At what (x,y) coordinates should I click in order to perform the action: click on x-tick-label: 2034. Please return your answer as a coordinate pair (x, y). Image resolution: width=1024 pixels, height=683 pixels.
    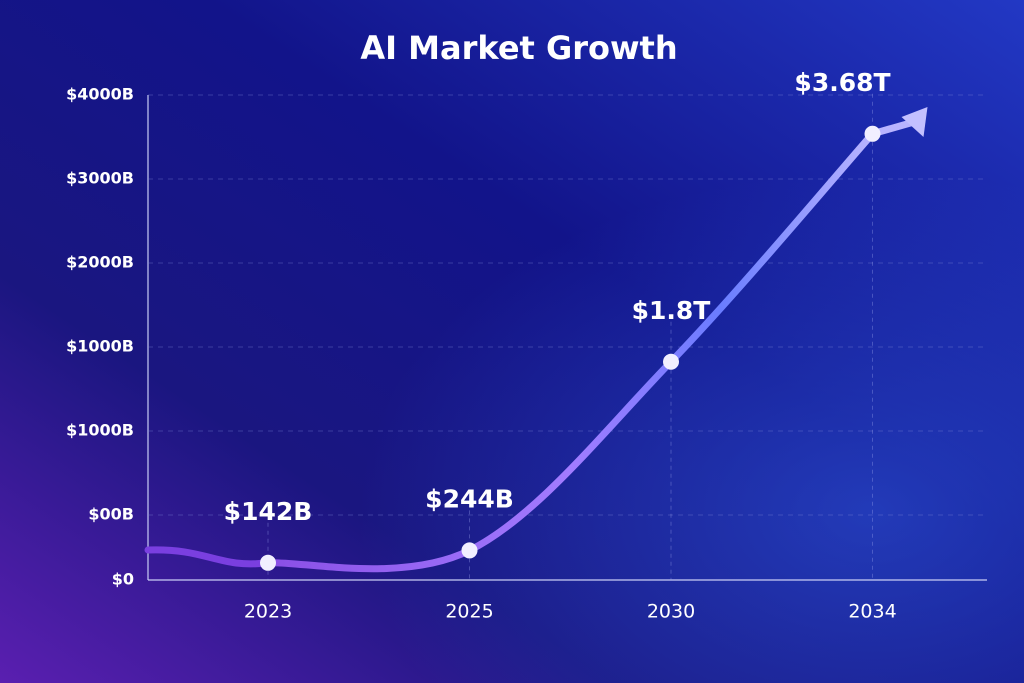
    Looking at the image, I should click on (872, 612).